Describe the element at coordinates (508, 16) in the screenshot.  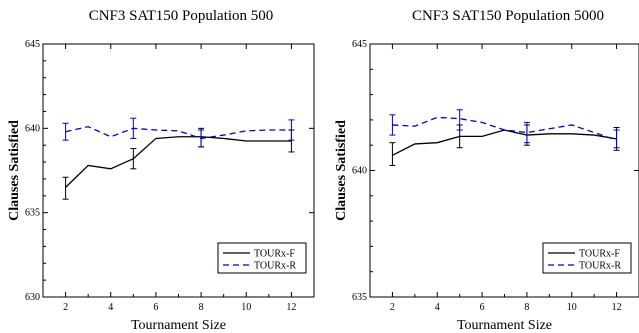
I see `chart-title: CNF3 SAT150 Population 5000` at that location.